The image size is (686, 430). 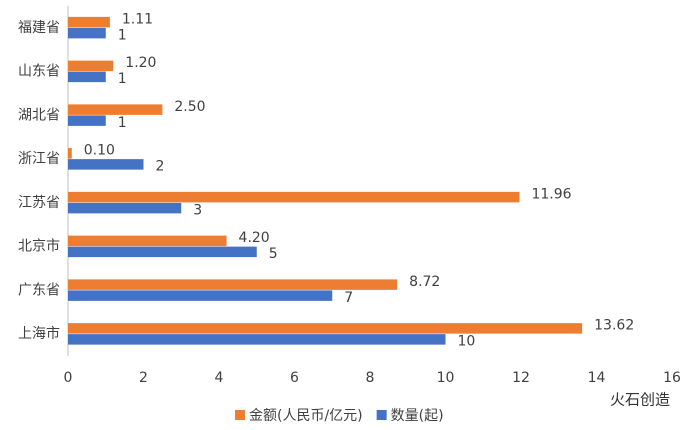 I want to click on watermark: 火石创造, so click(x=640, y=400).